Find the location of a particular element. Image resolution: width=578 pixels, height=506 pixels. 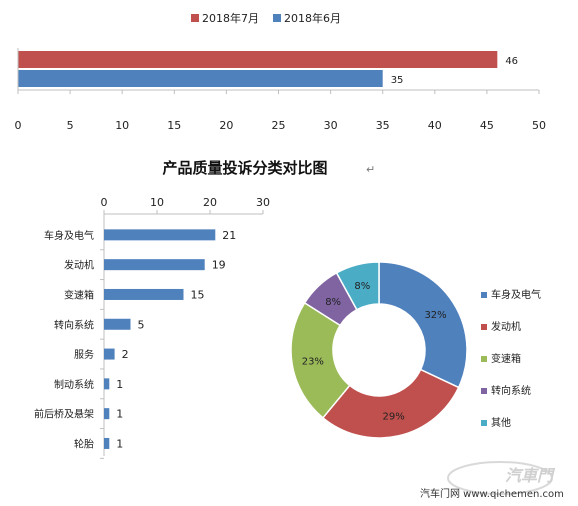

tick-label: 35 is located at coordinates (383, 125).